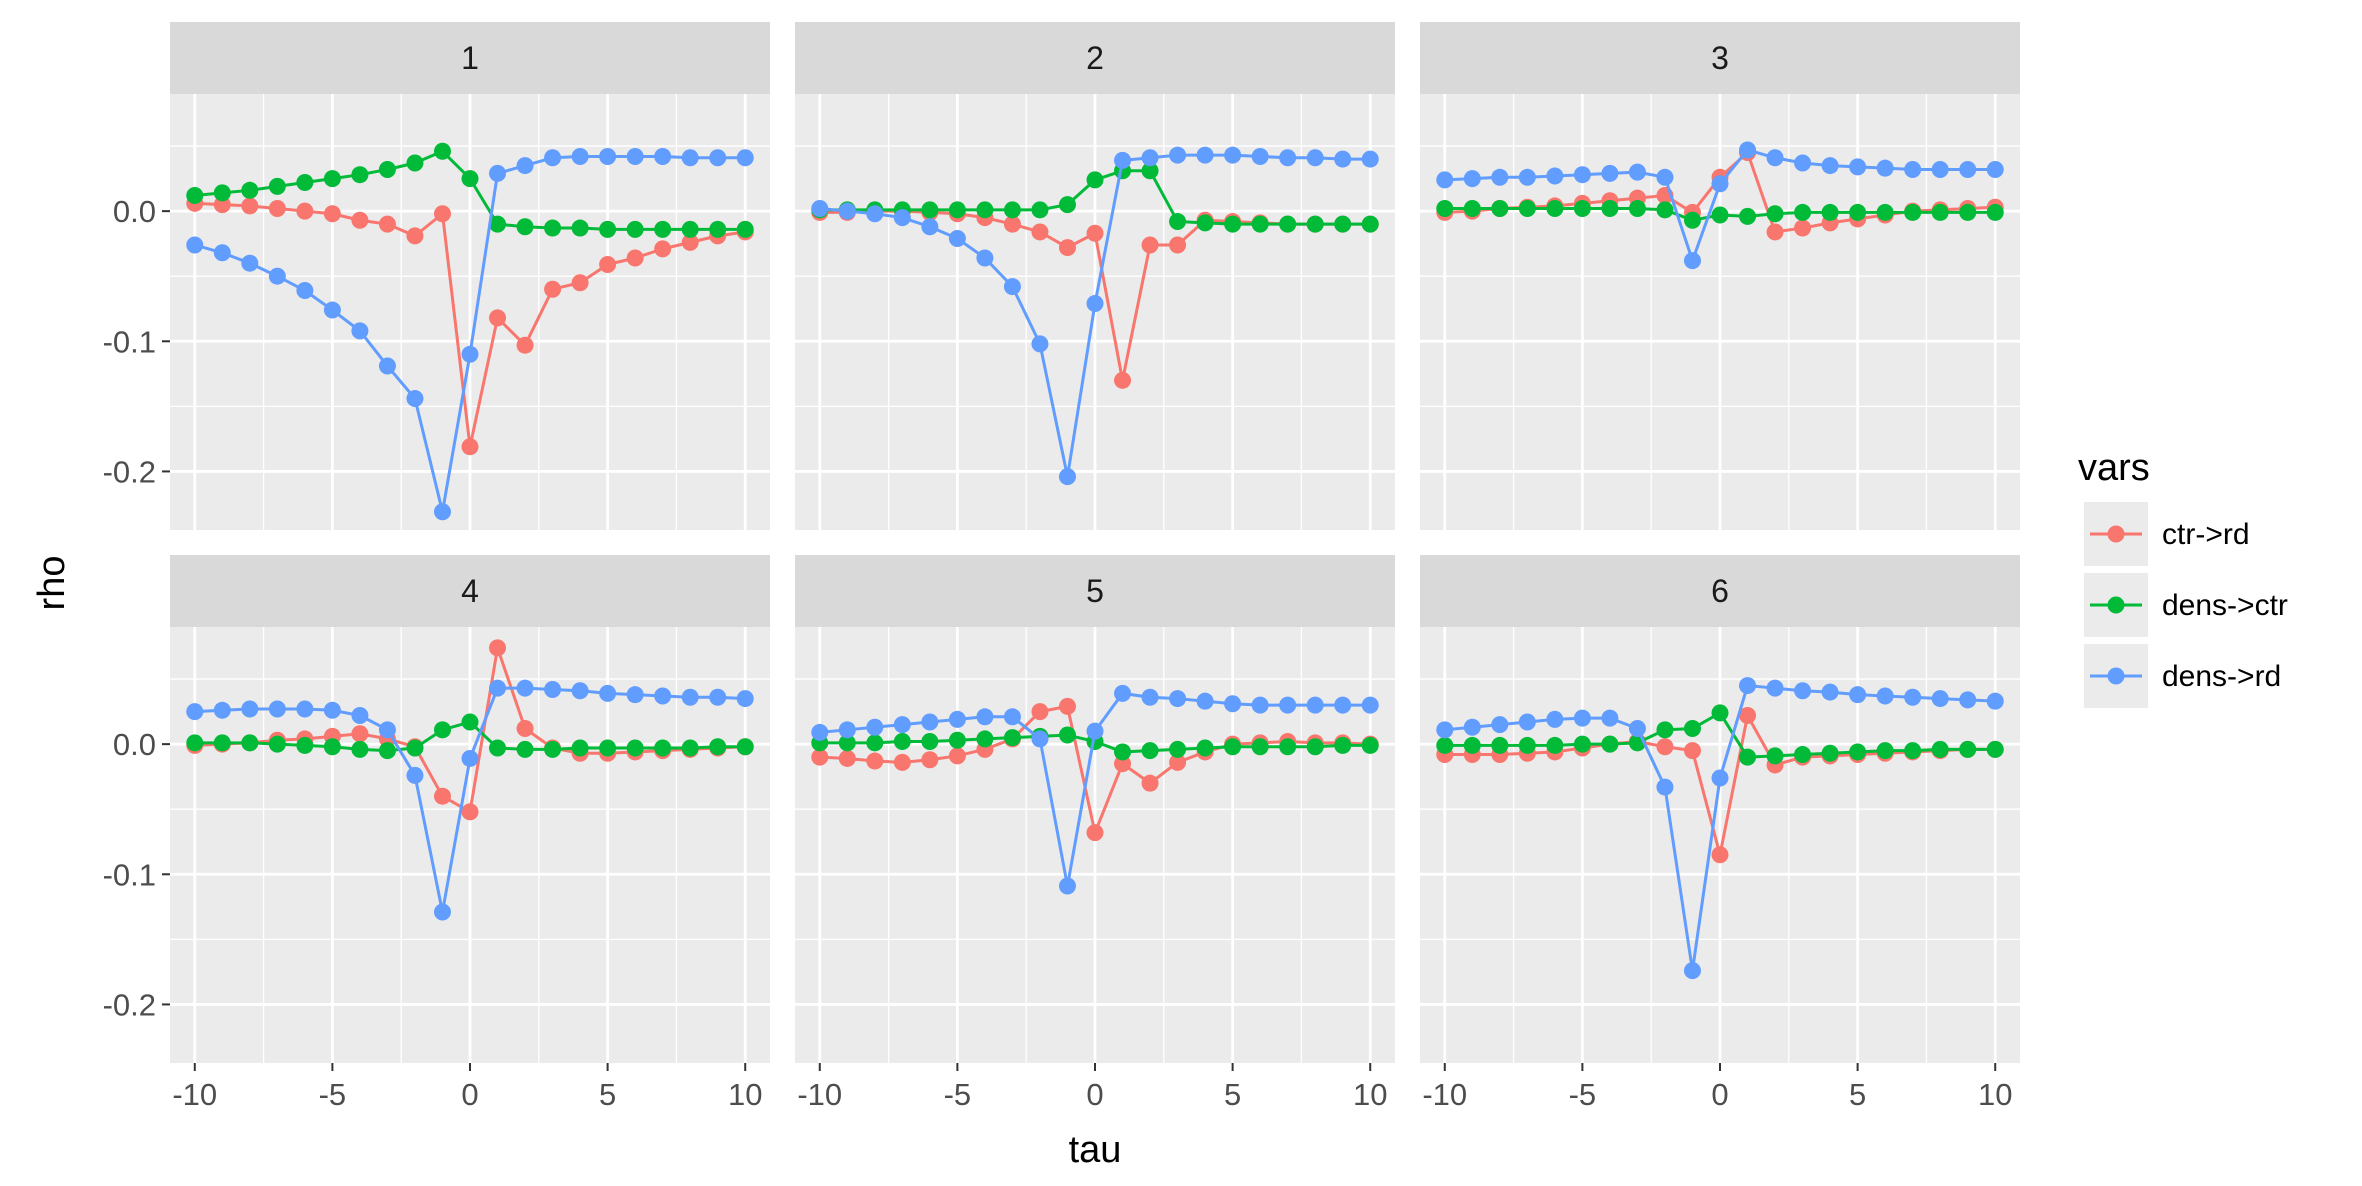 This screenshot has height=1186, width=2362. What do you see at coordinates (2186, 605) in the screenshot?
I see `legend-entry: dens->ctr` at bounding box center [2186, 605].